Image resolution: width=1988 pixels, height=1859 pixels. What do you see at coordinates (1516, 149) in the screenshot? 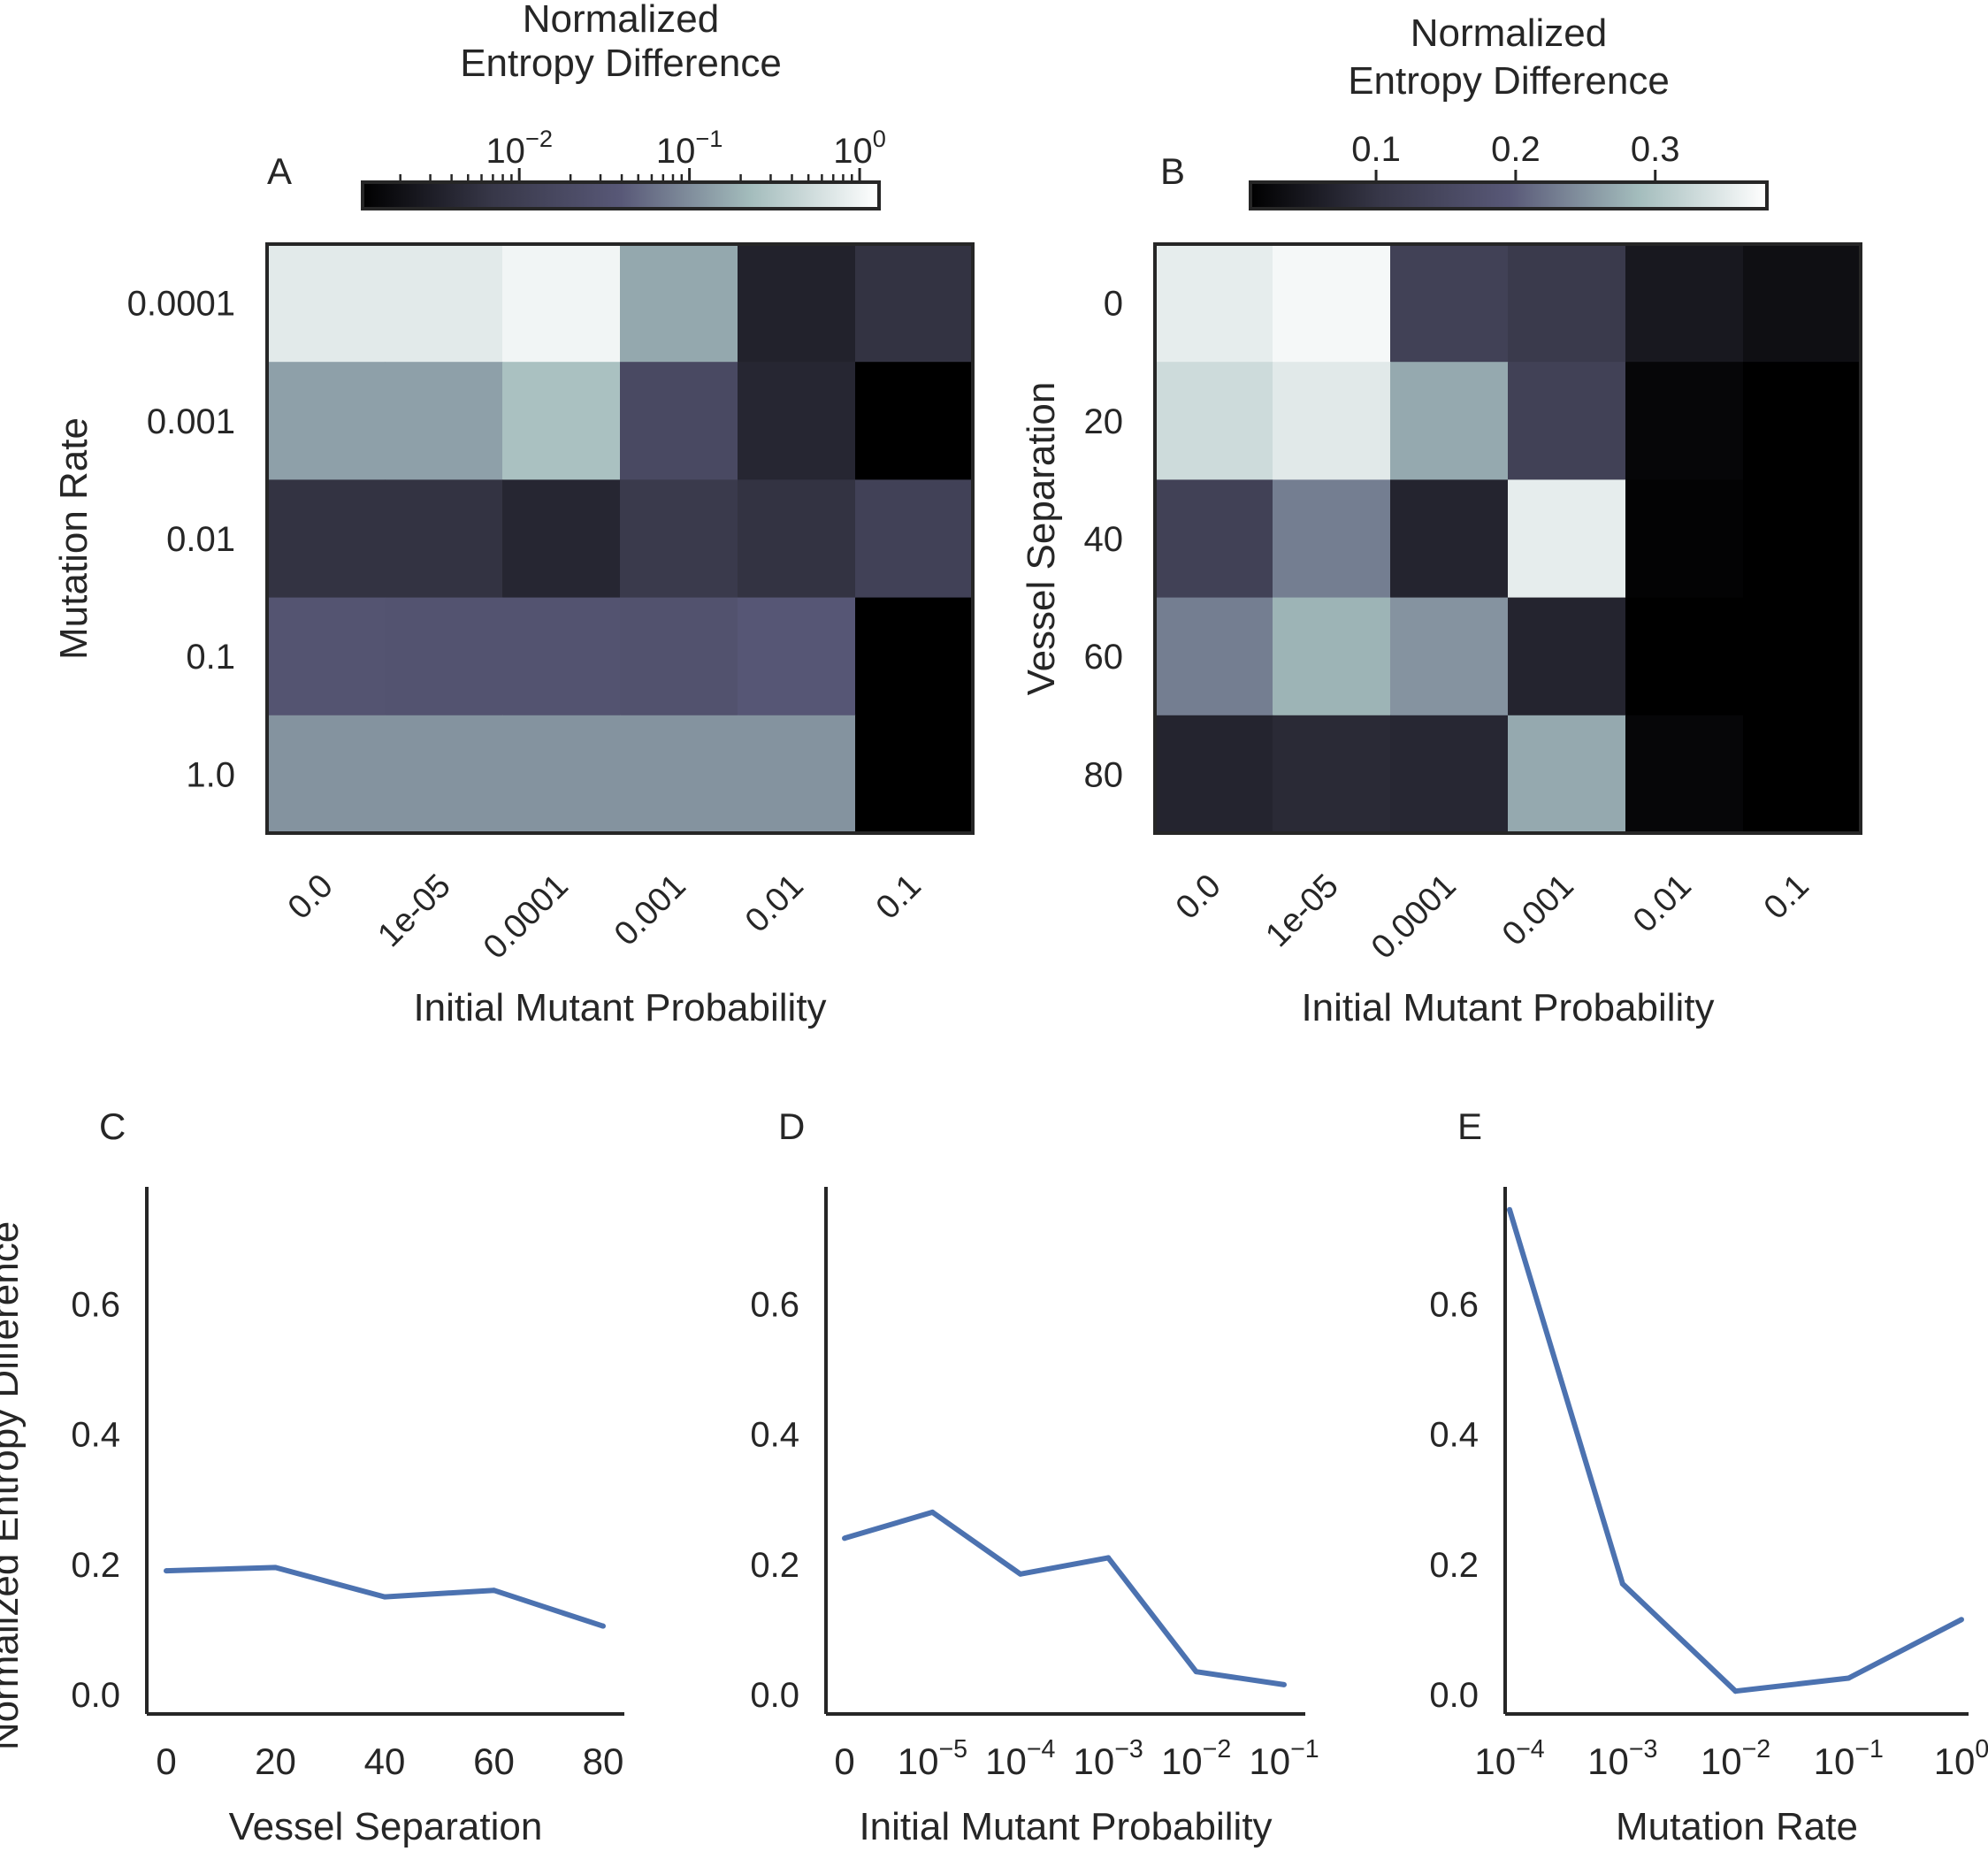
I see `colorbar-tick-label: 0.2` at bounding box center [1516, 149].